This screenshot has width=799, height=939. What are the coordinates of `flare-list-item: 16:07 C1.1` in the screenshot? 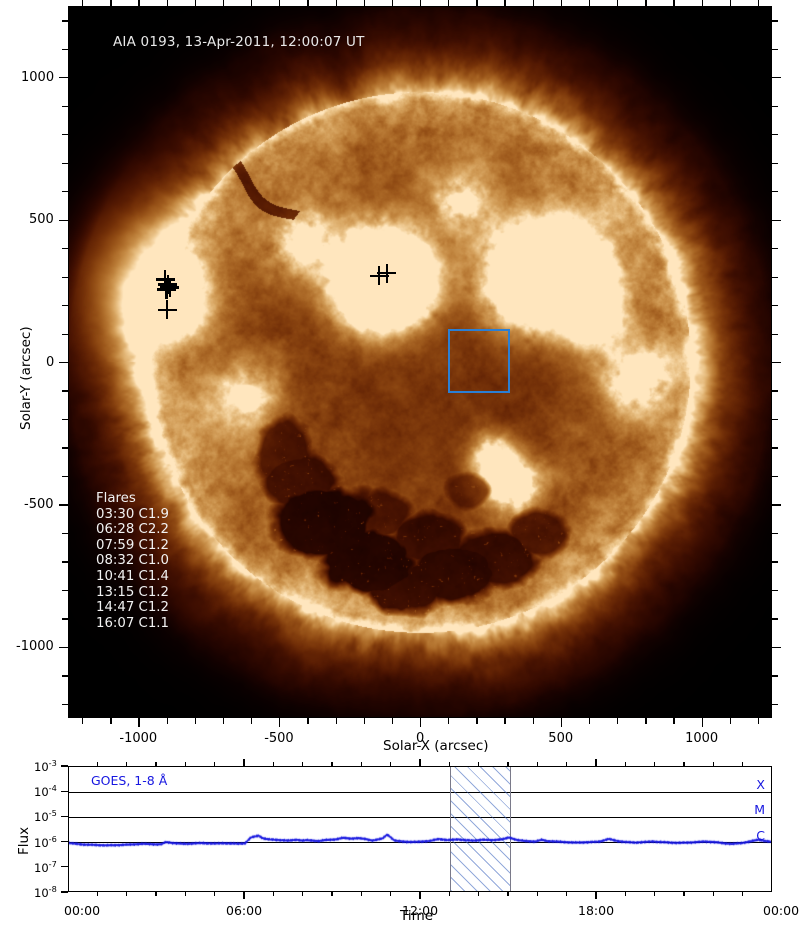 It's located at (132, 623).